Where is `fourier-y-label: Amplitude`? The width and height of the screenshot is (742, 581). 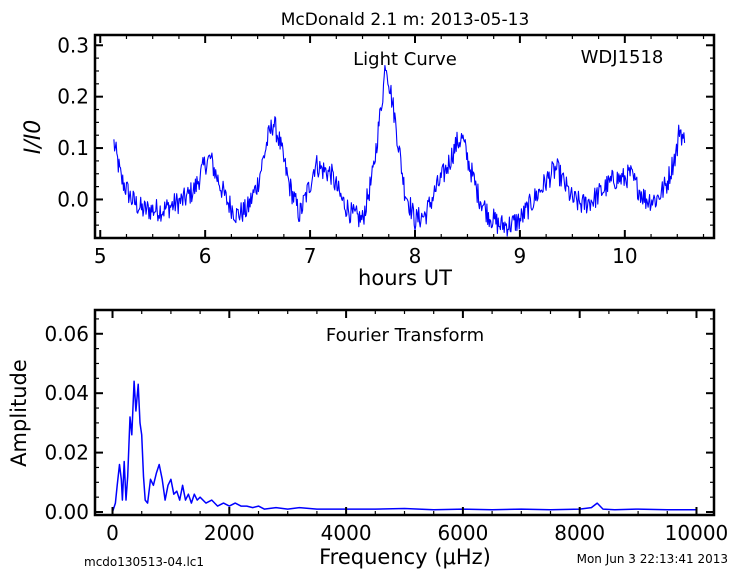
fourier-y-label: Amplitude is located at coordinates (19, 413).